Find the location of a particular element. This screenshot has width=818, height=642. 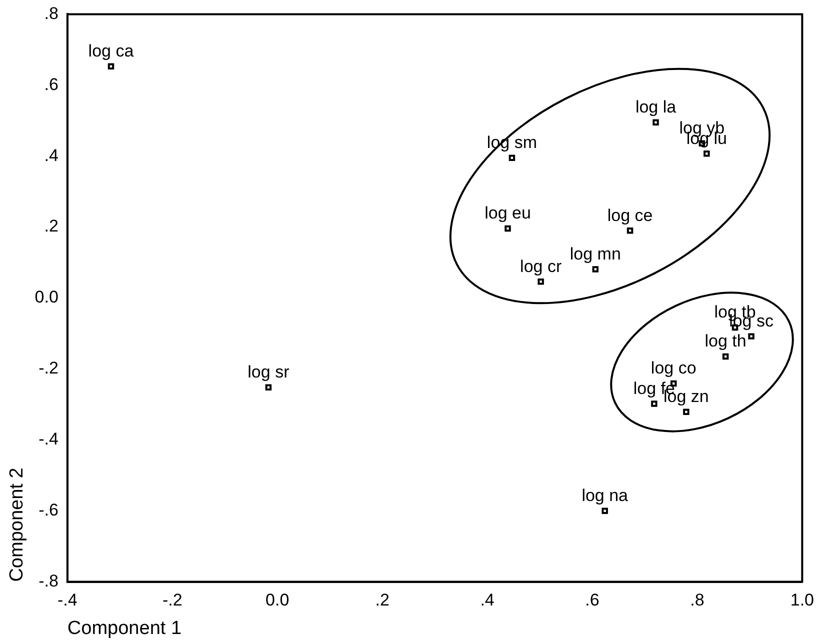

annotation: log ca is located at coordinates (111, 51).